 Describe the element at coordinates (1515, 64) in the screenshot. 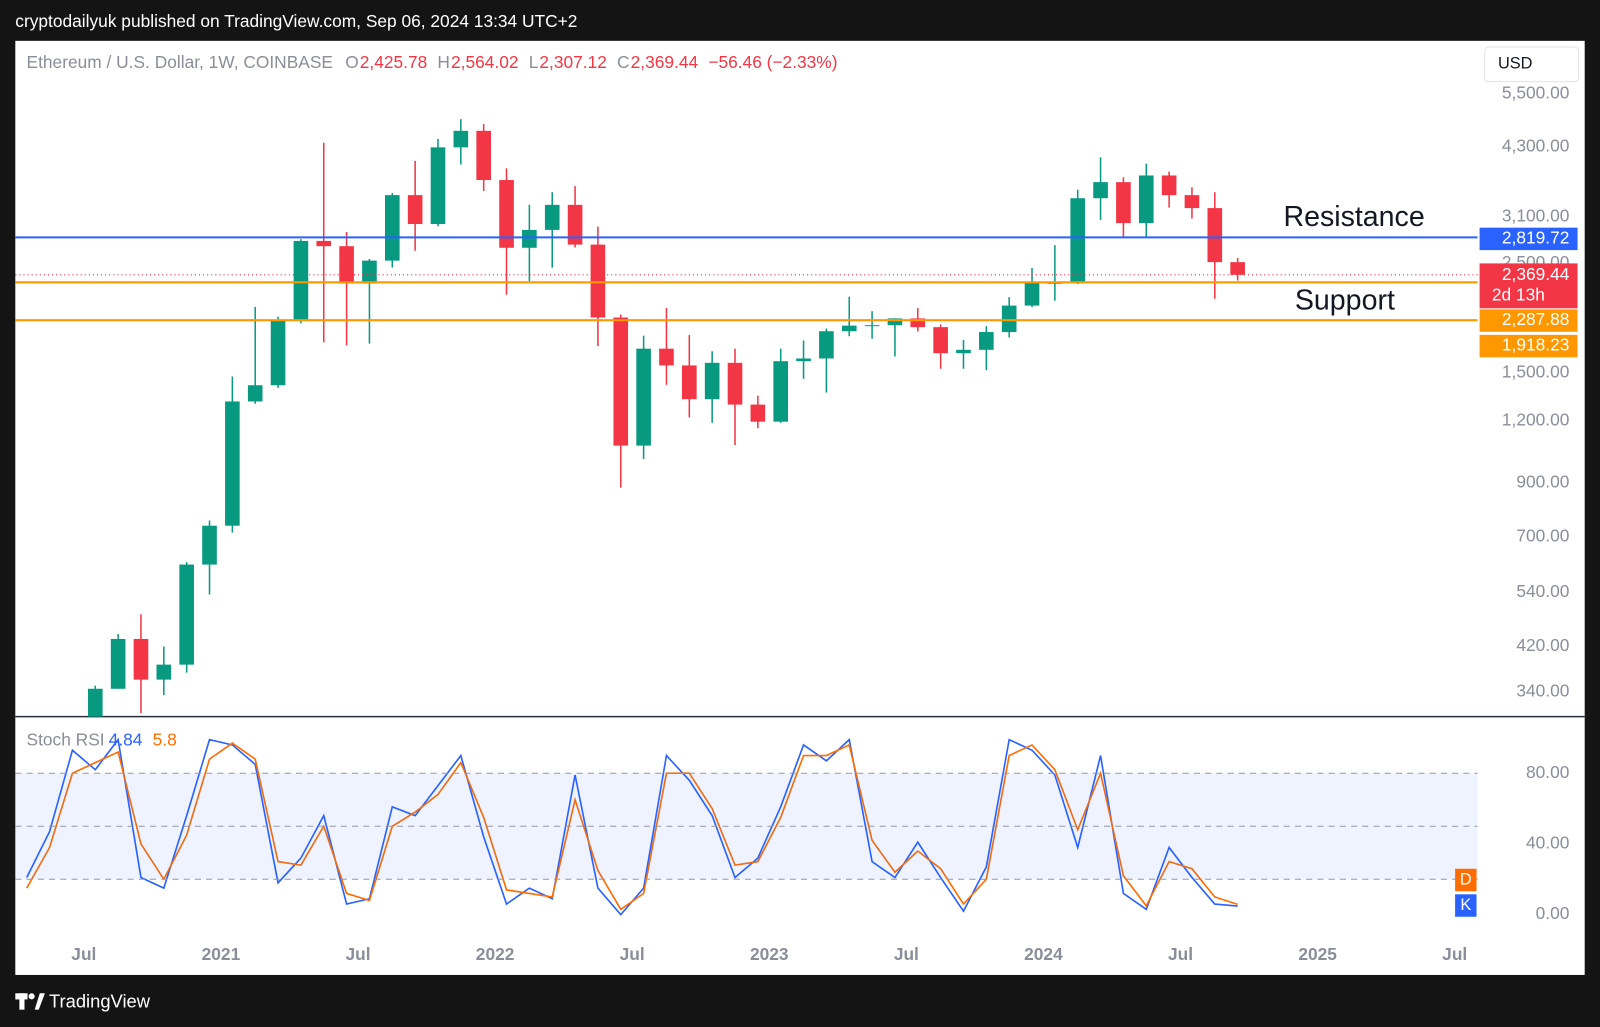

I see `currency: USD` at that location.